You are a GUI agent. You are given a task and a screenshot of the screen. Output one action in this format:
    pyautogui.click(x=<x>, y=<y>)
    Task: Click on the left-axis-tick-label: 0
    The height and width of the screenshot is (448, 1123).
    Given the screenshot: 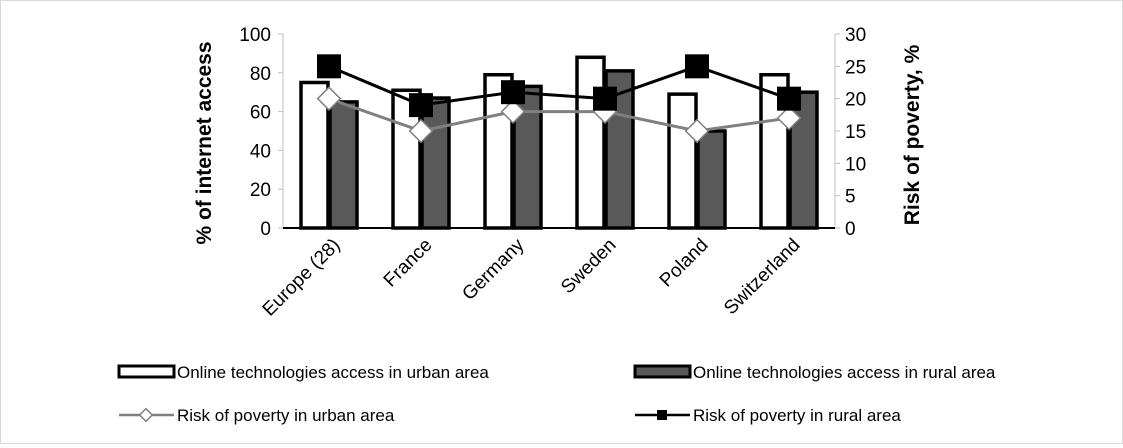 What is the action you would take?
    pyautogui.click(x=265, y=229)
    